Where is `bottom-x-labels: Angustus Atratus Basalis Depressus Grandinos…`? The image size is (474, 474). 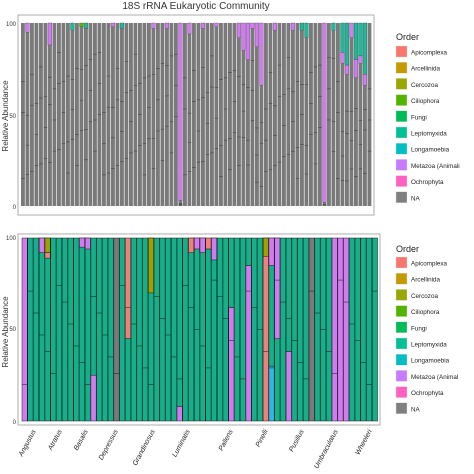 bottom-x-labels: Angustus Atratus Basalis Depressus Grandinos… is located at coordinates (195, 449).